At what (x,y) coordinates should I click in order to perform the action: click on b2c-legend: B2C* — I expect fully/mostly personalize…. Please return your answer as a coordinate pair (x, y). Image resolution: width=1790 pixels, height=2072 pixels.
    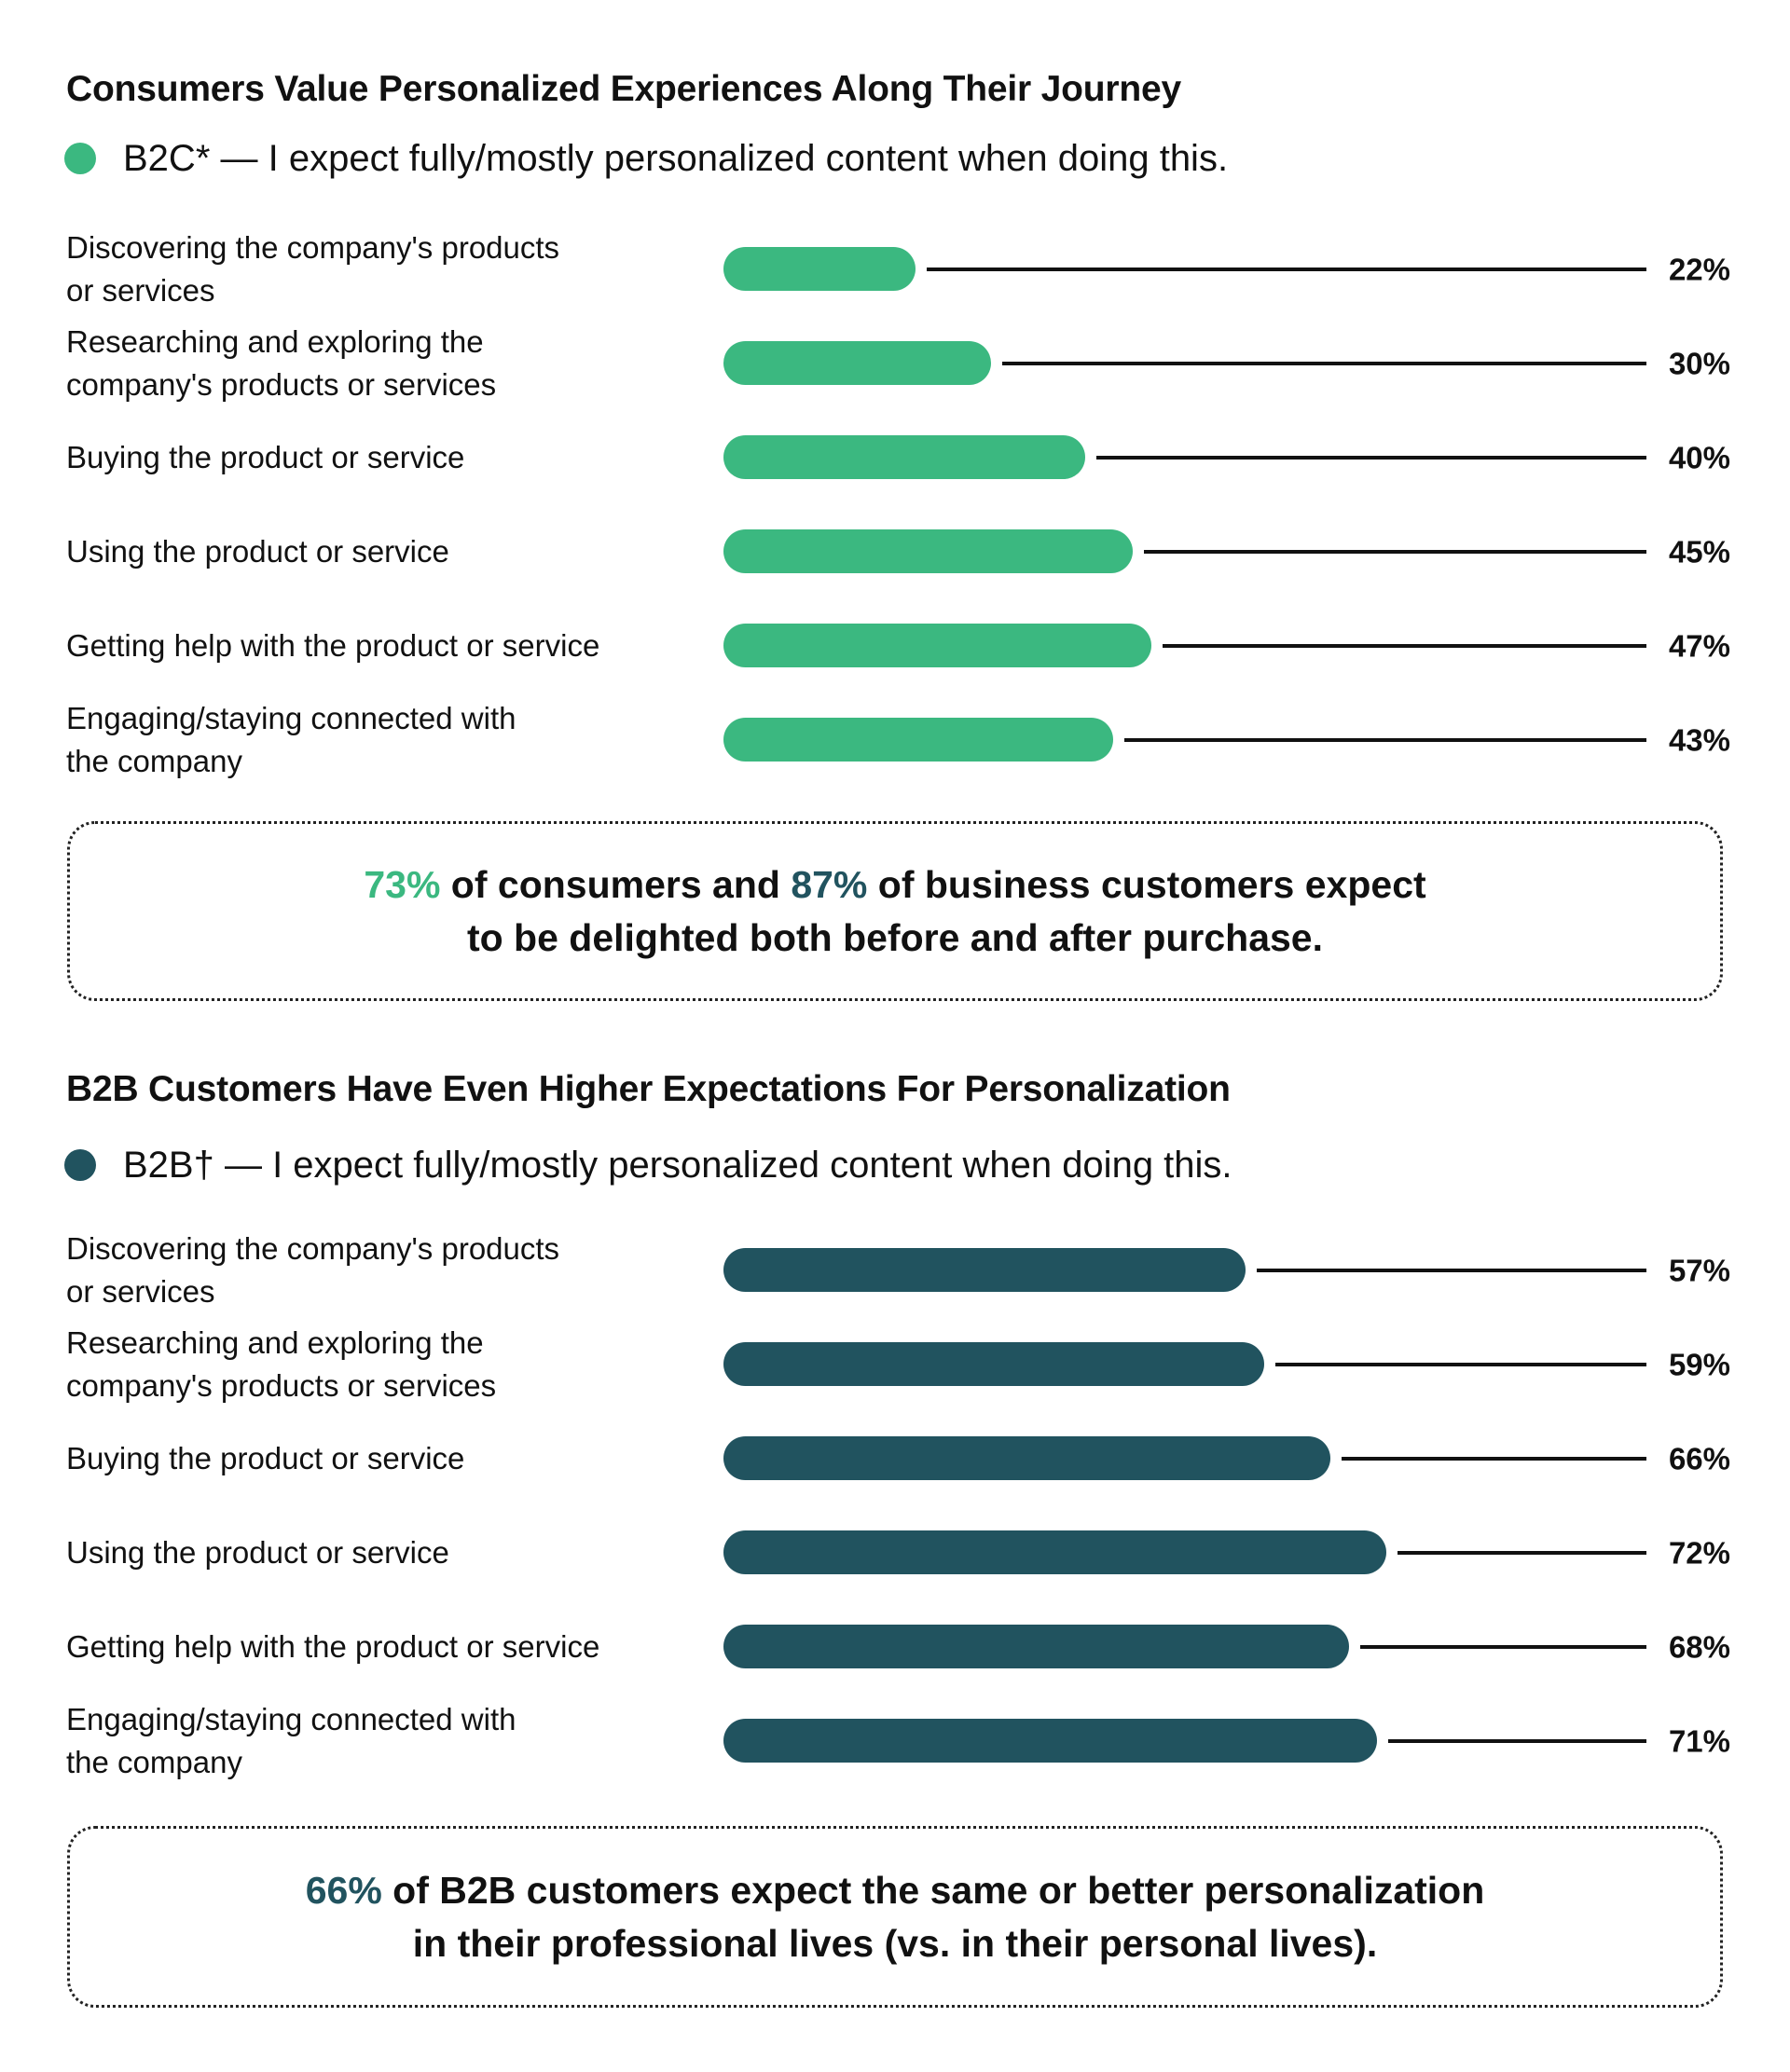
    Looking at the image, I should click on (646, 158).